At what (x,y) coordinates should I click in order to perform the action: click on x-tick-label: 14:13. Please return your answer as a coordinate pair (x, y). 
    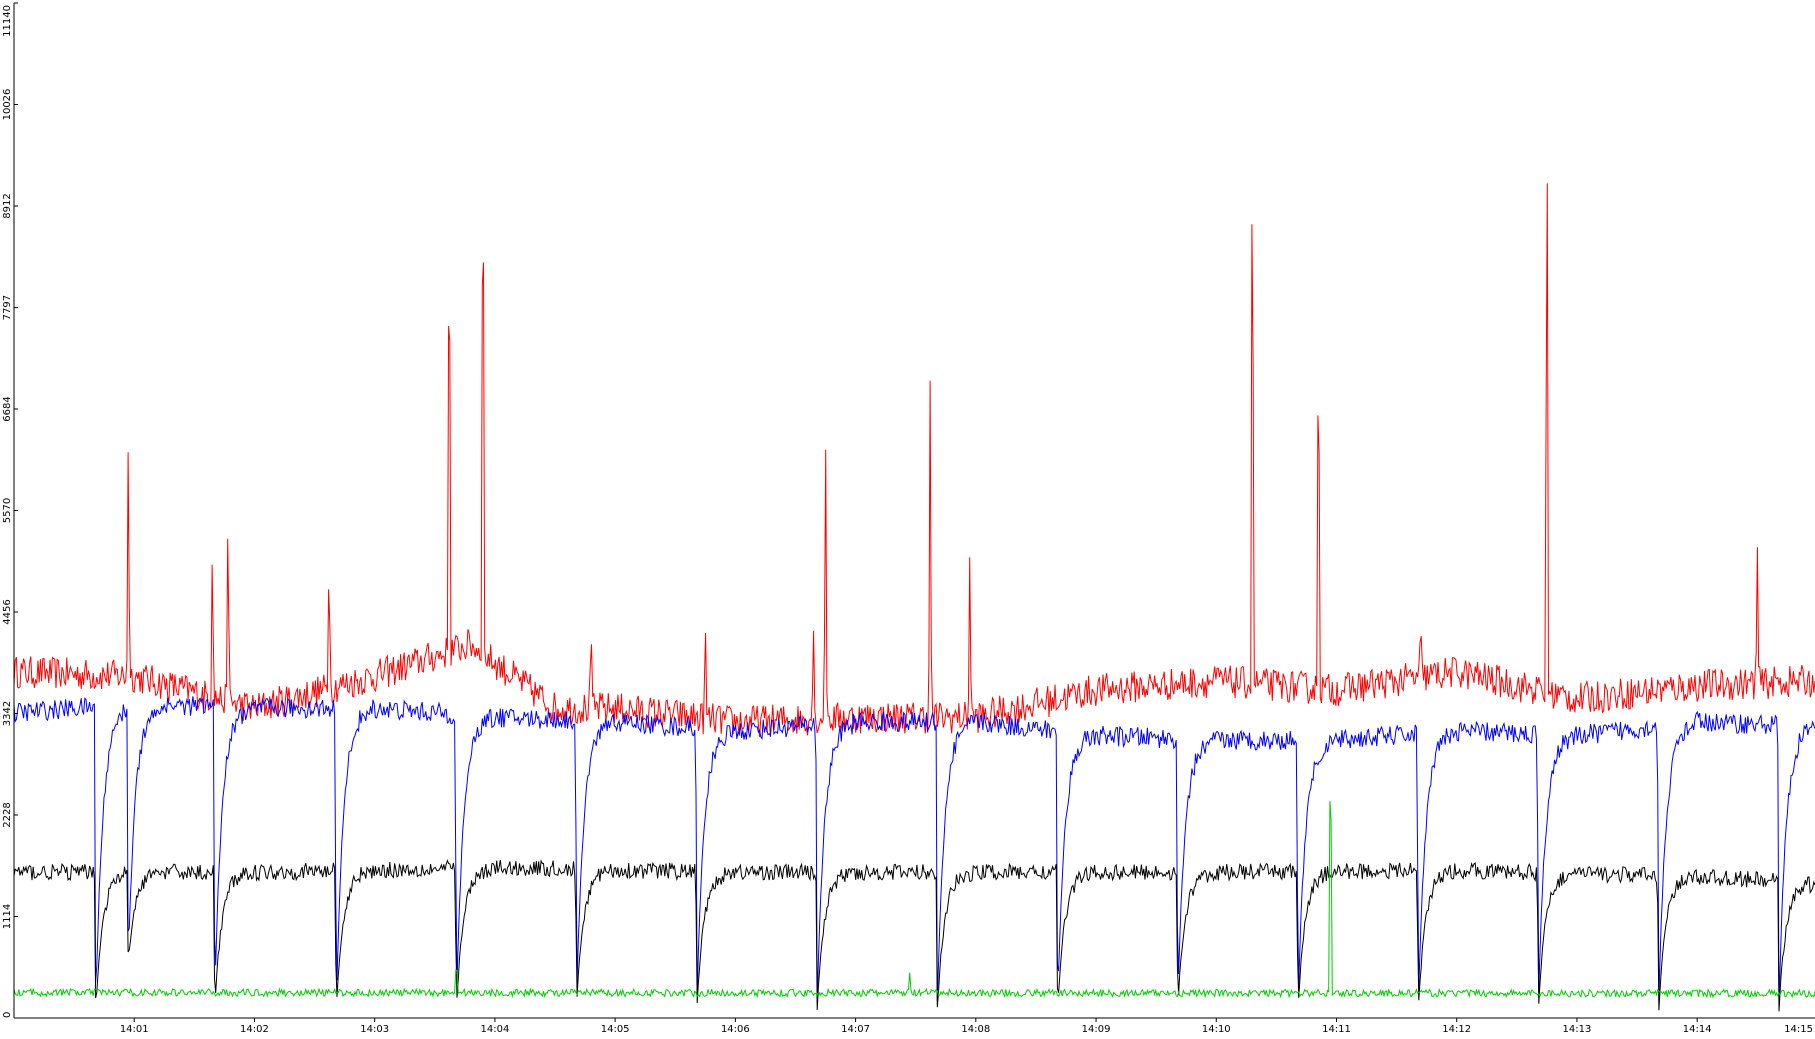
    Looking at the image, I should click on (1577, 1029).